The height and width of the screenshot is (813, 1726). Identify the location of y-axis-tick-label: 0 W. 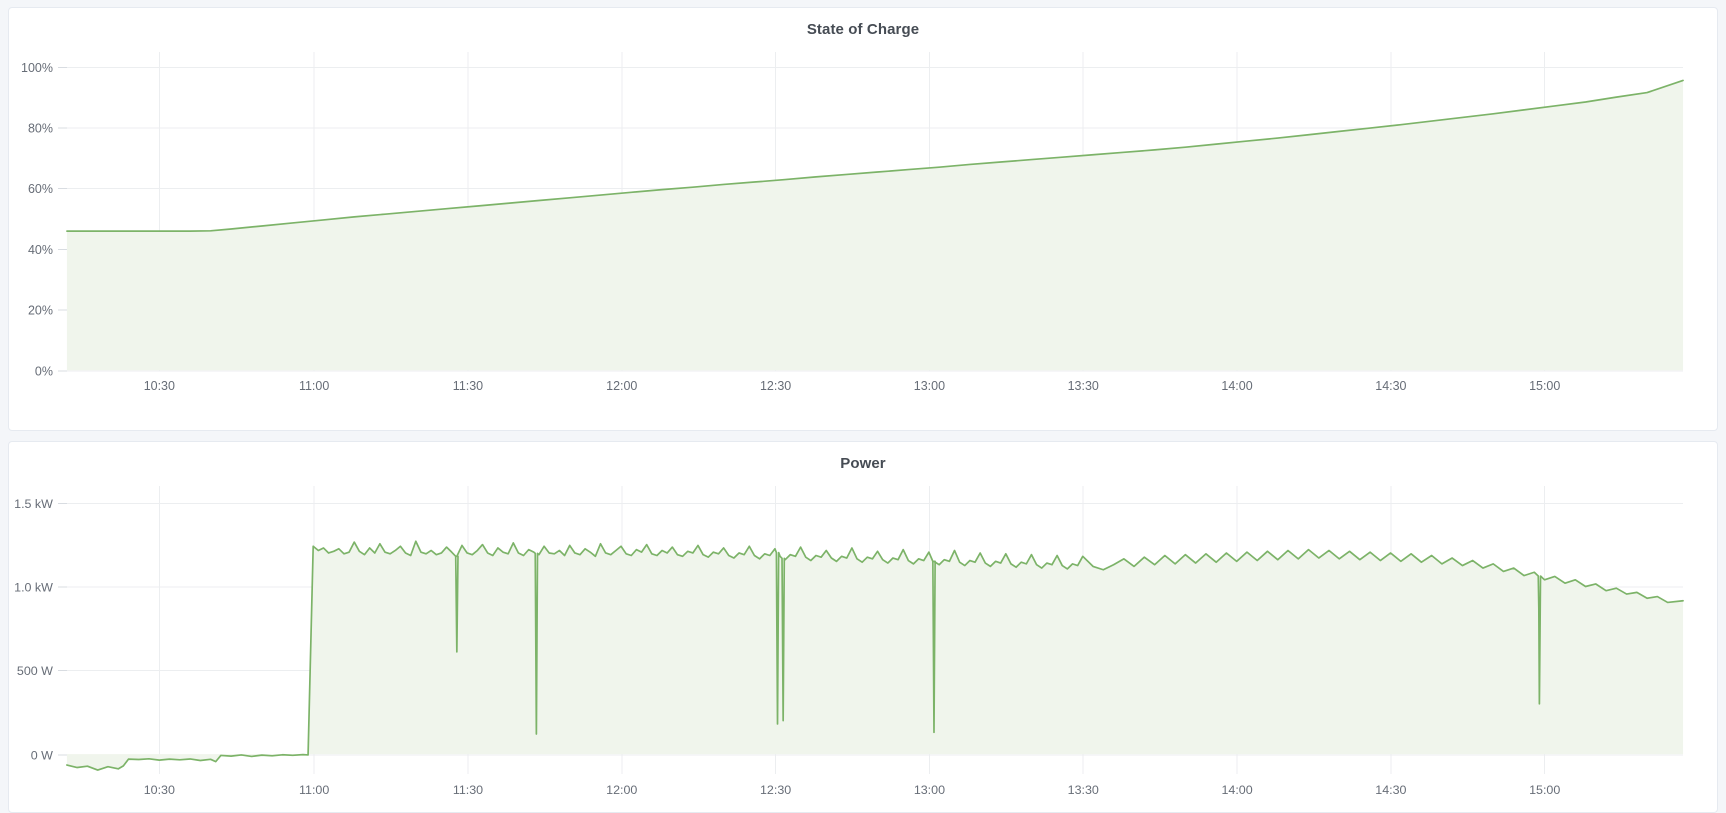
(42, 755).